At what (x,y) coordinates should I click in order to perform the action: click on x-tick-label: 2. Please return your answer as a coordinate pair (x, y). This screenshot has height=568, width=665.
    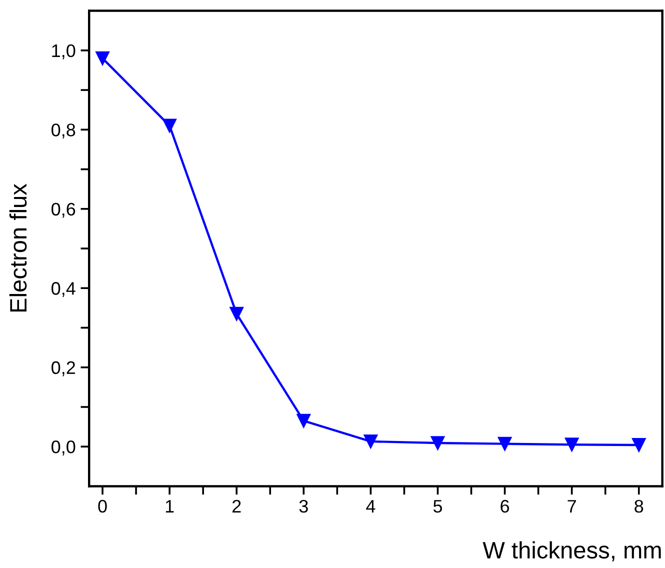
    Looking at the image, I should click on (236, 506).